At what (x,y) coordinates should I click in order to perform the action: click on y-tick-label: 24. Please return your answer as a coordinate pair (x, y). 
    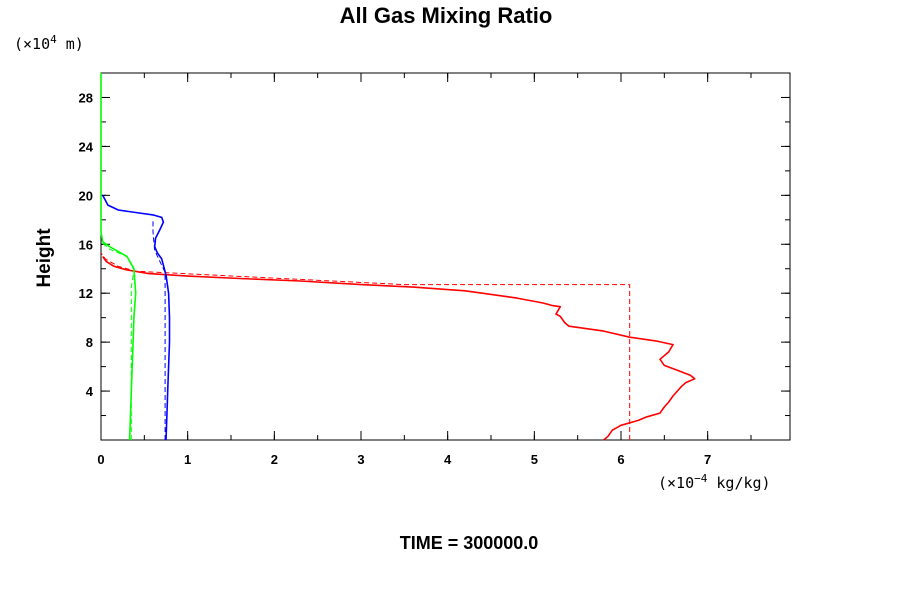
    Looking at the image, I should click on (86, 146).